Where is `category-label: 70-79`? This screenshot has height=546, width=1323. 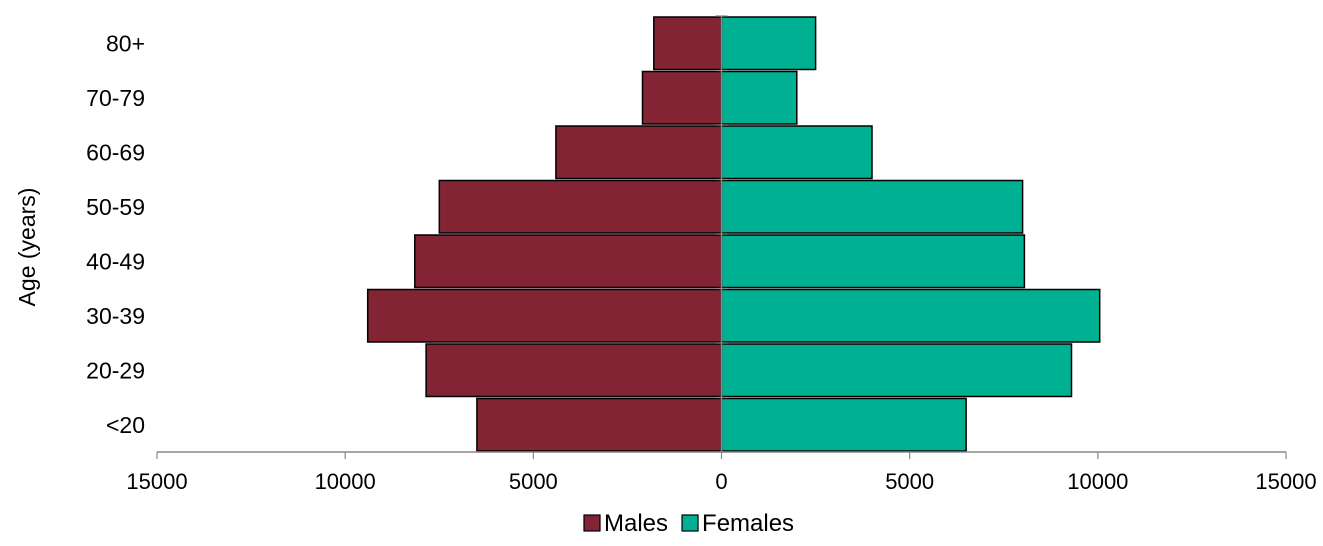
category-label: 70-79 is located at coordinates (115, 98).